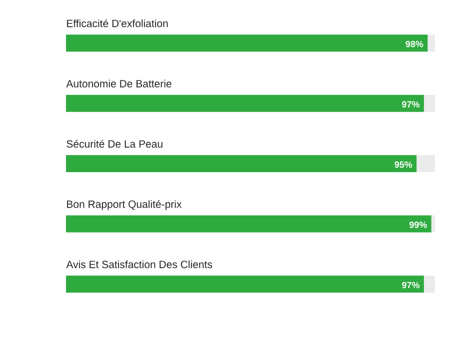 The width and height of the screenshot is (455, 351). I want to click on y-tick-label: Bon Rapport Qualité-prix, so click(124, 205).